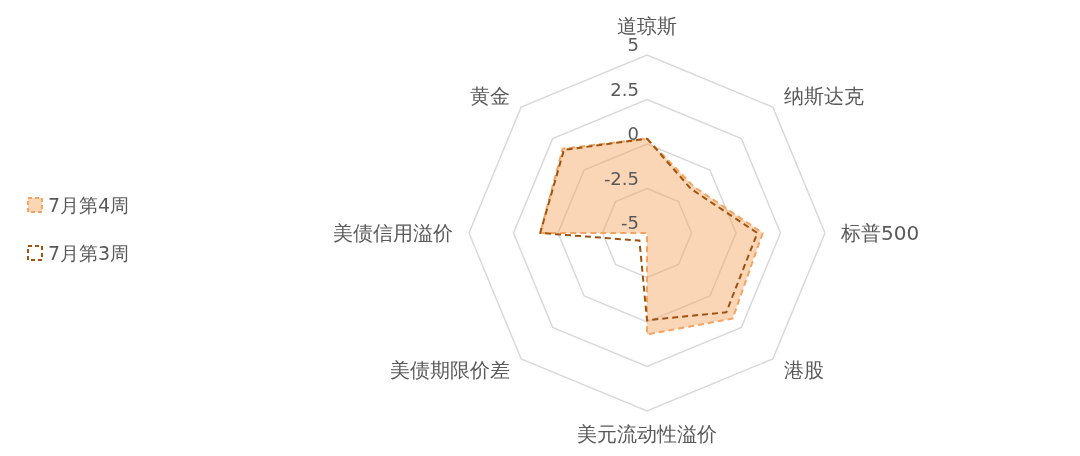  Describe the element at coordinates (624, 89) in the screenshot. I see `y-tick-label: 2.5` at that location.